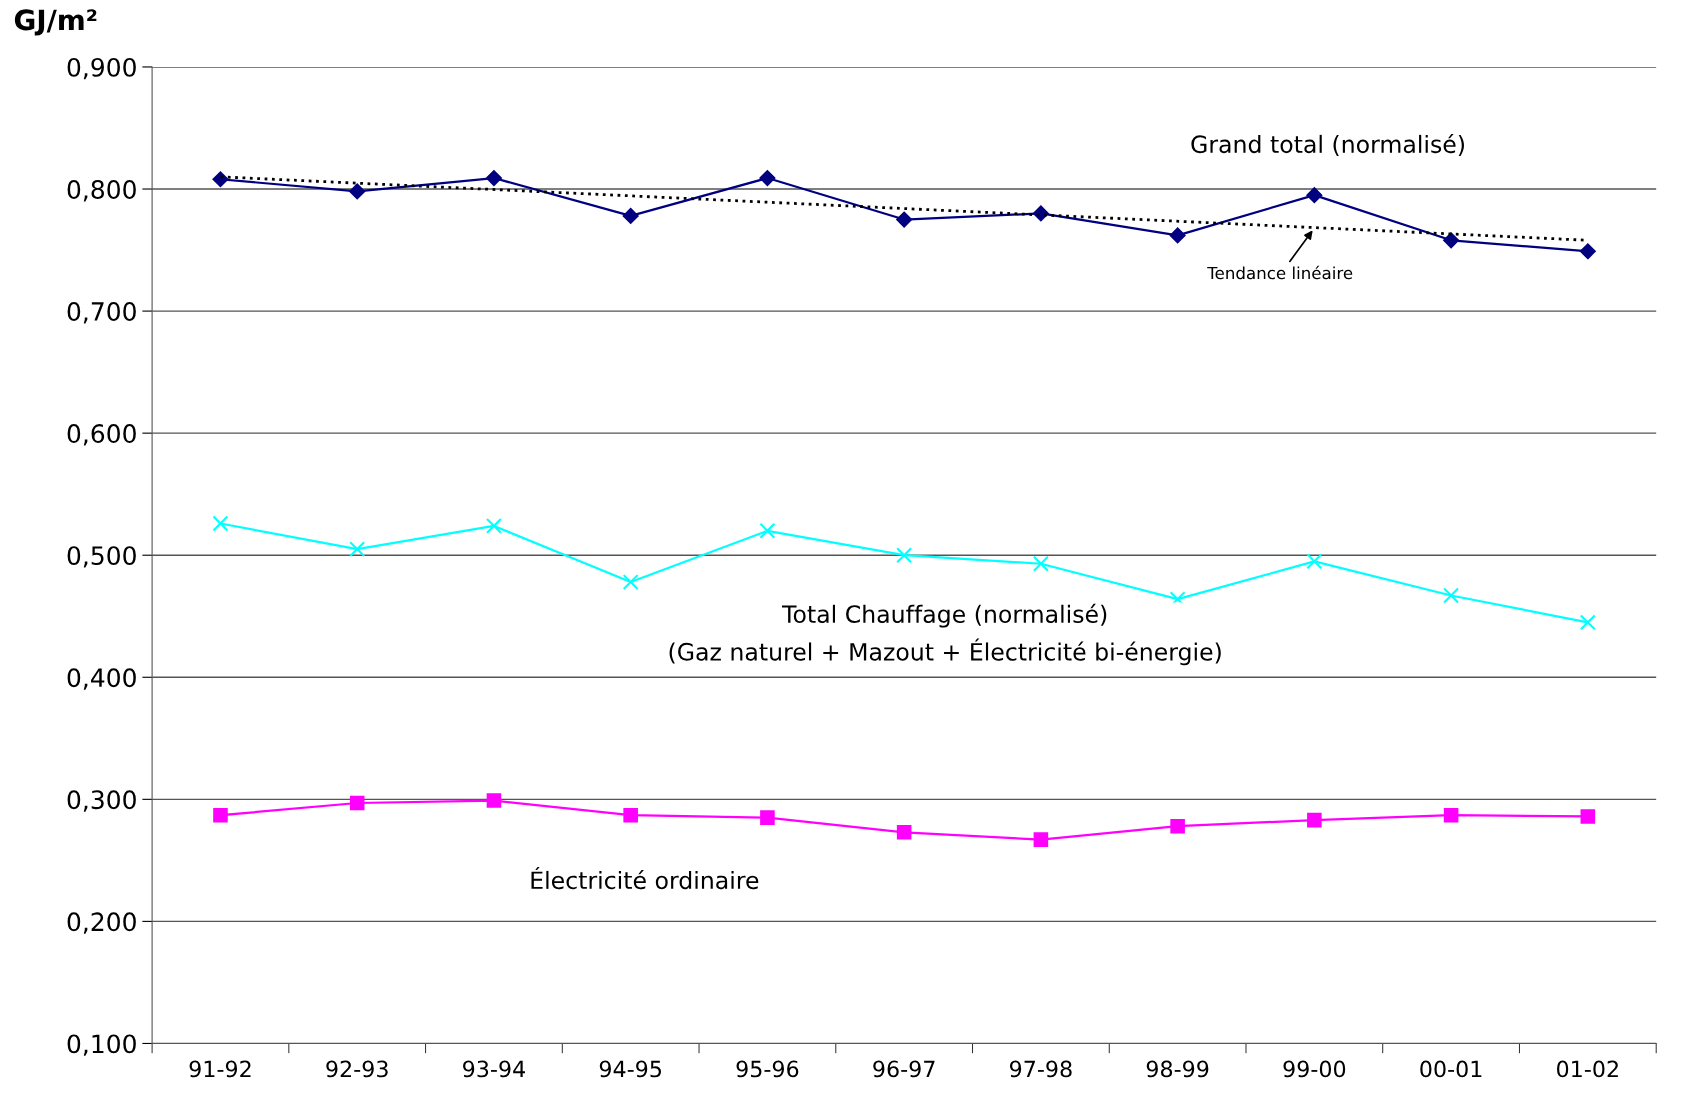 Image resolution: width=1690 pixels, height=1116 pixels. What do you see at coordinates (101, 435) in the screenshot?
I see `y-tick-label: 0,600` at bounding box center [101, 435].